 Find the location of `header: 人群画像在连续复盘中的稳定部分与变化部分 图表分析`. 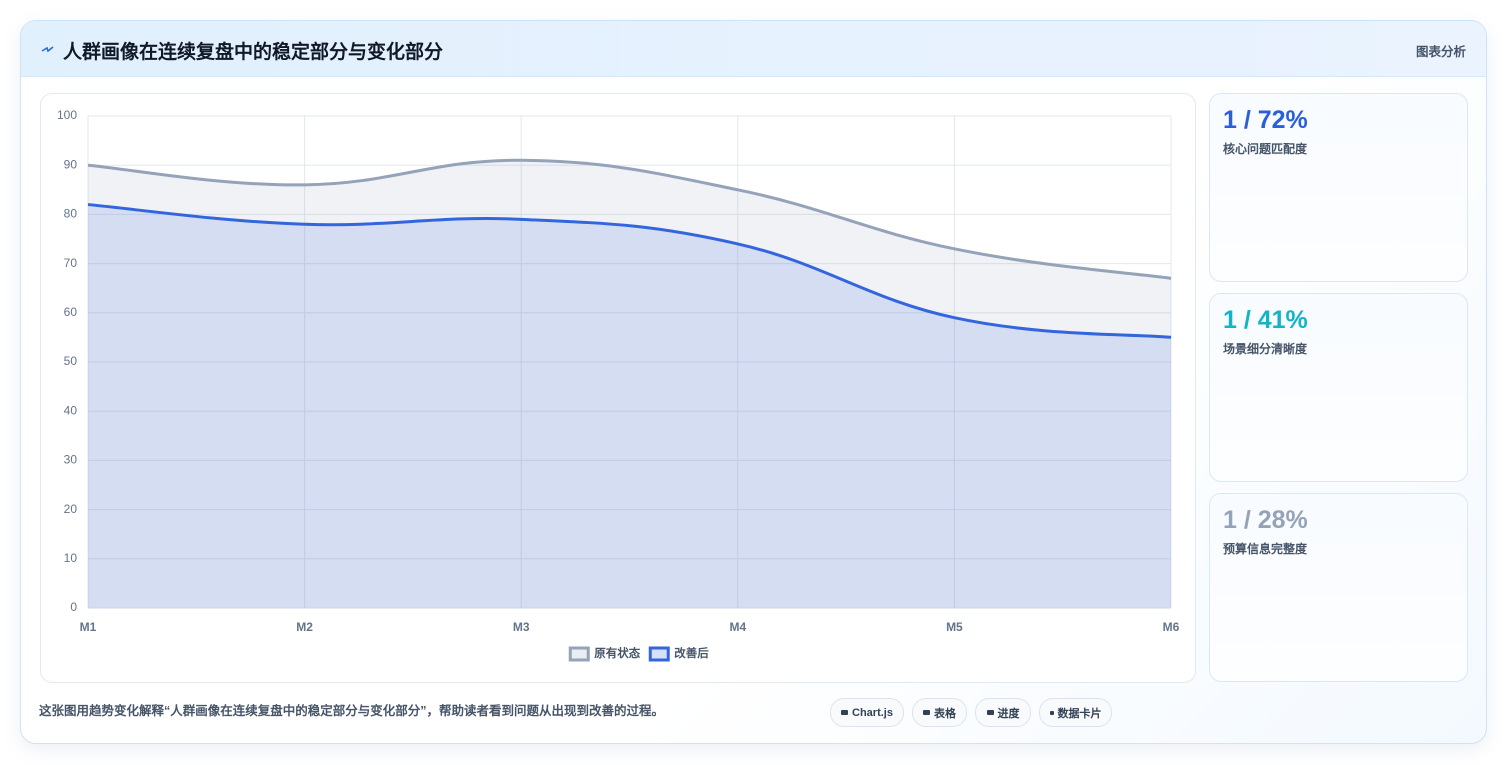

header: 人群画像在连续复盘中的稳定部分与变化部分 图表分析 is located at coordinates (753, 49).